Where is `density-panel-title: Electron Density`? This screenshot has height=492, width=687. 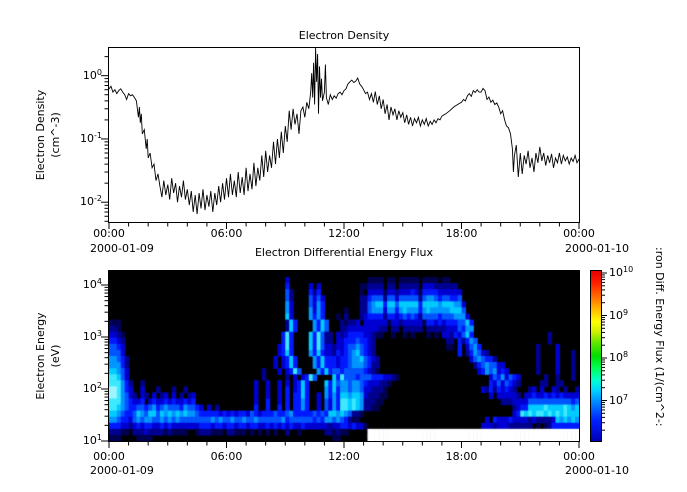
density-panel-title: Electron Density is located at coordinates (344, 35).